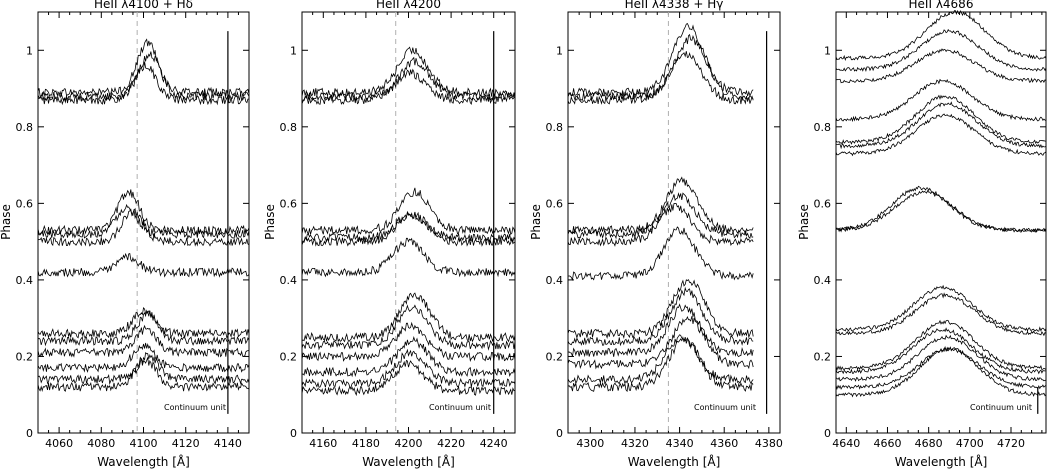 The width and height of the screenshot is (1049, 469). Describe the element at coordinates (725, 407) in the screenshot. I see `panel-3-continuum-note: Continuum unit` at that location.